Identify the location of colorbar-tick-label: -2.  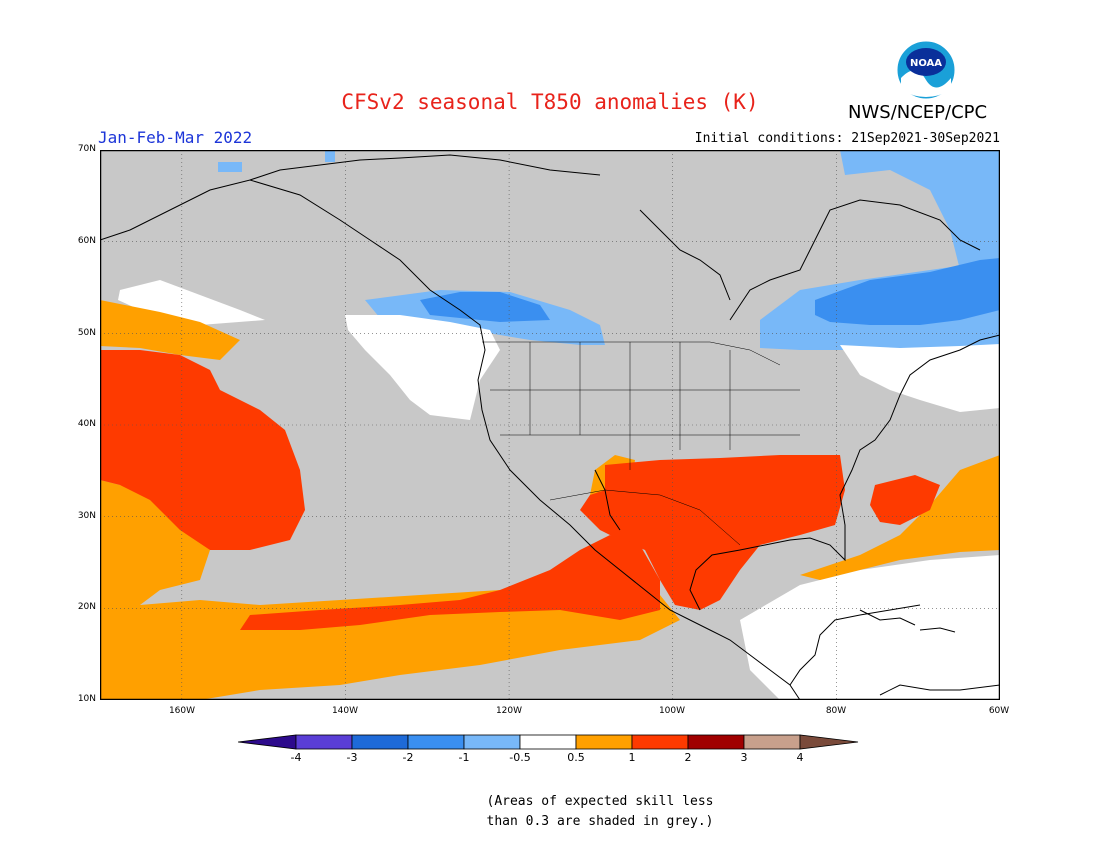
(408, 757).